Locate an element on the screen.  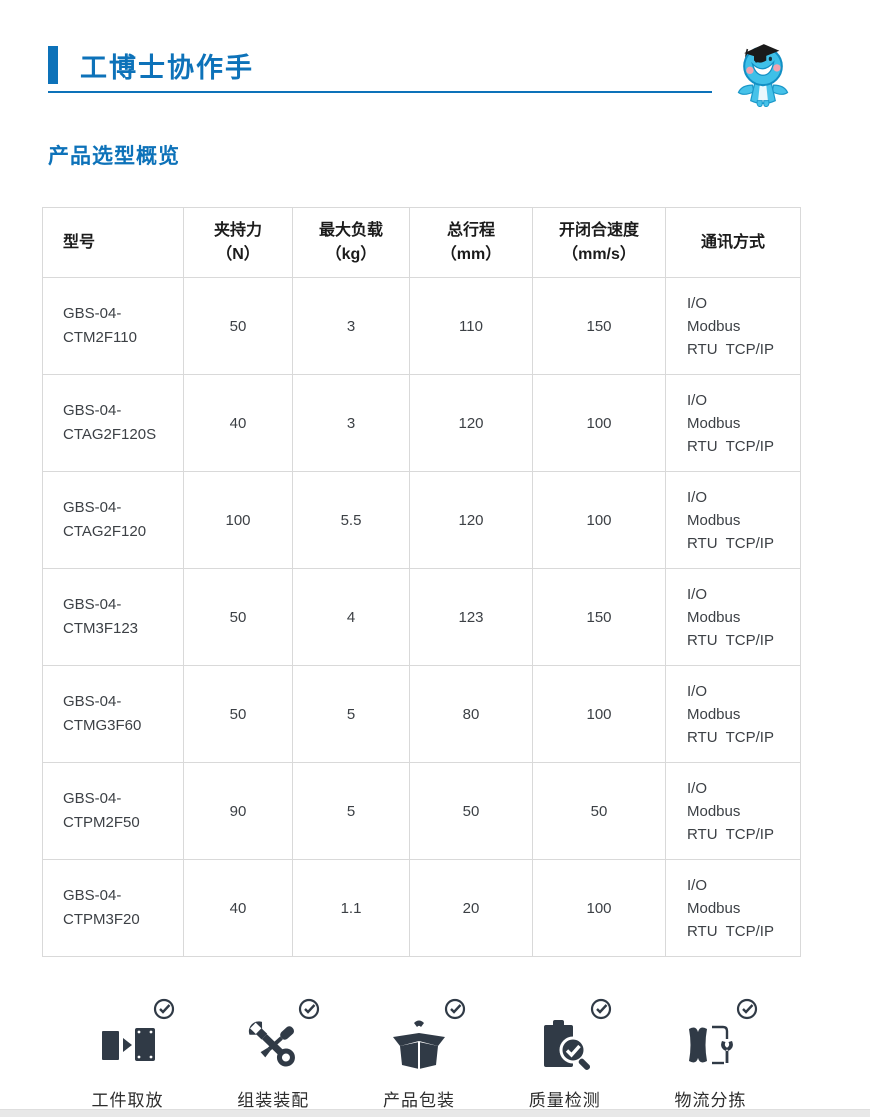
model-cell: GBS-04- CTPM2F50 is located at coordinates (113, 811).